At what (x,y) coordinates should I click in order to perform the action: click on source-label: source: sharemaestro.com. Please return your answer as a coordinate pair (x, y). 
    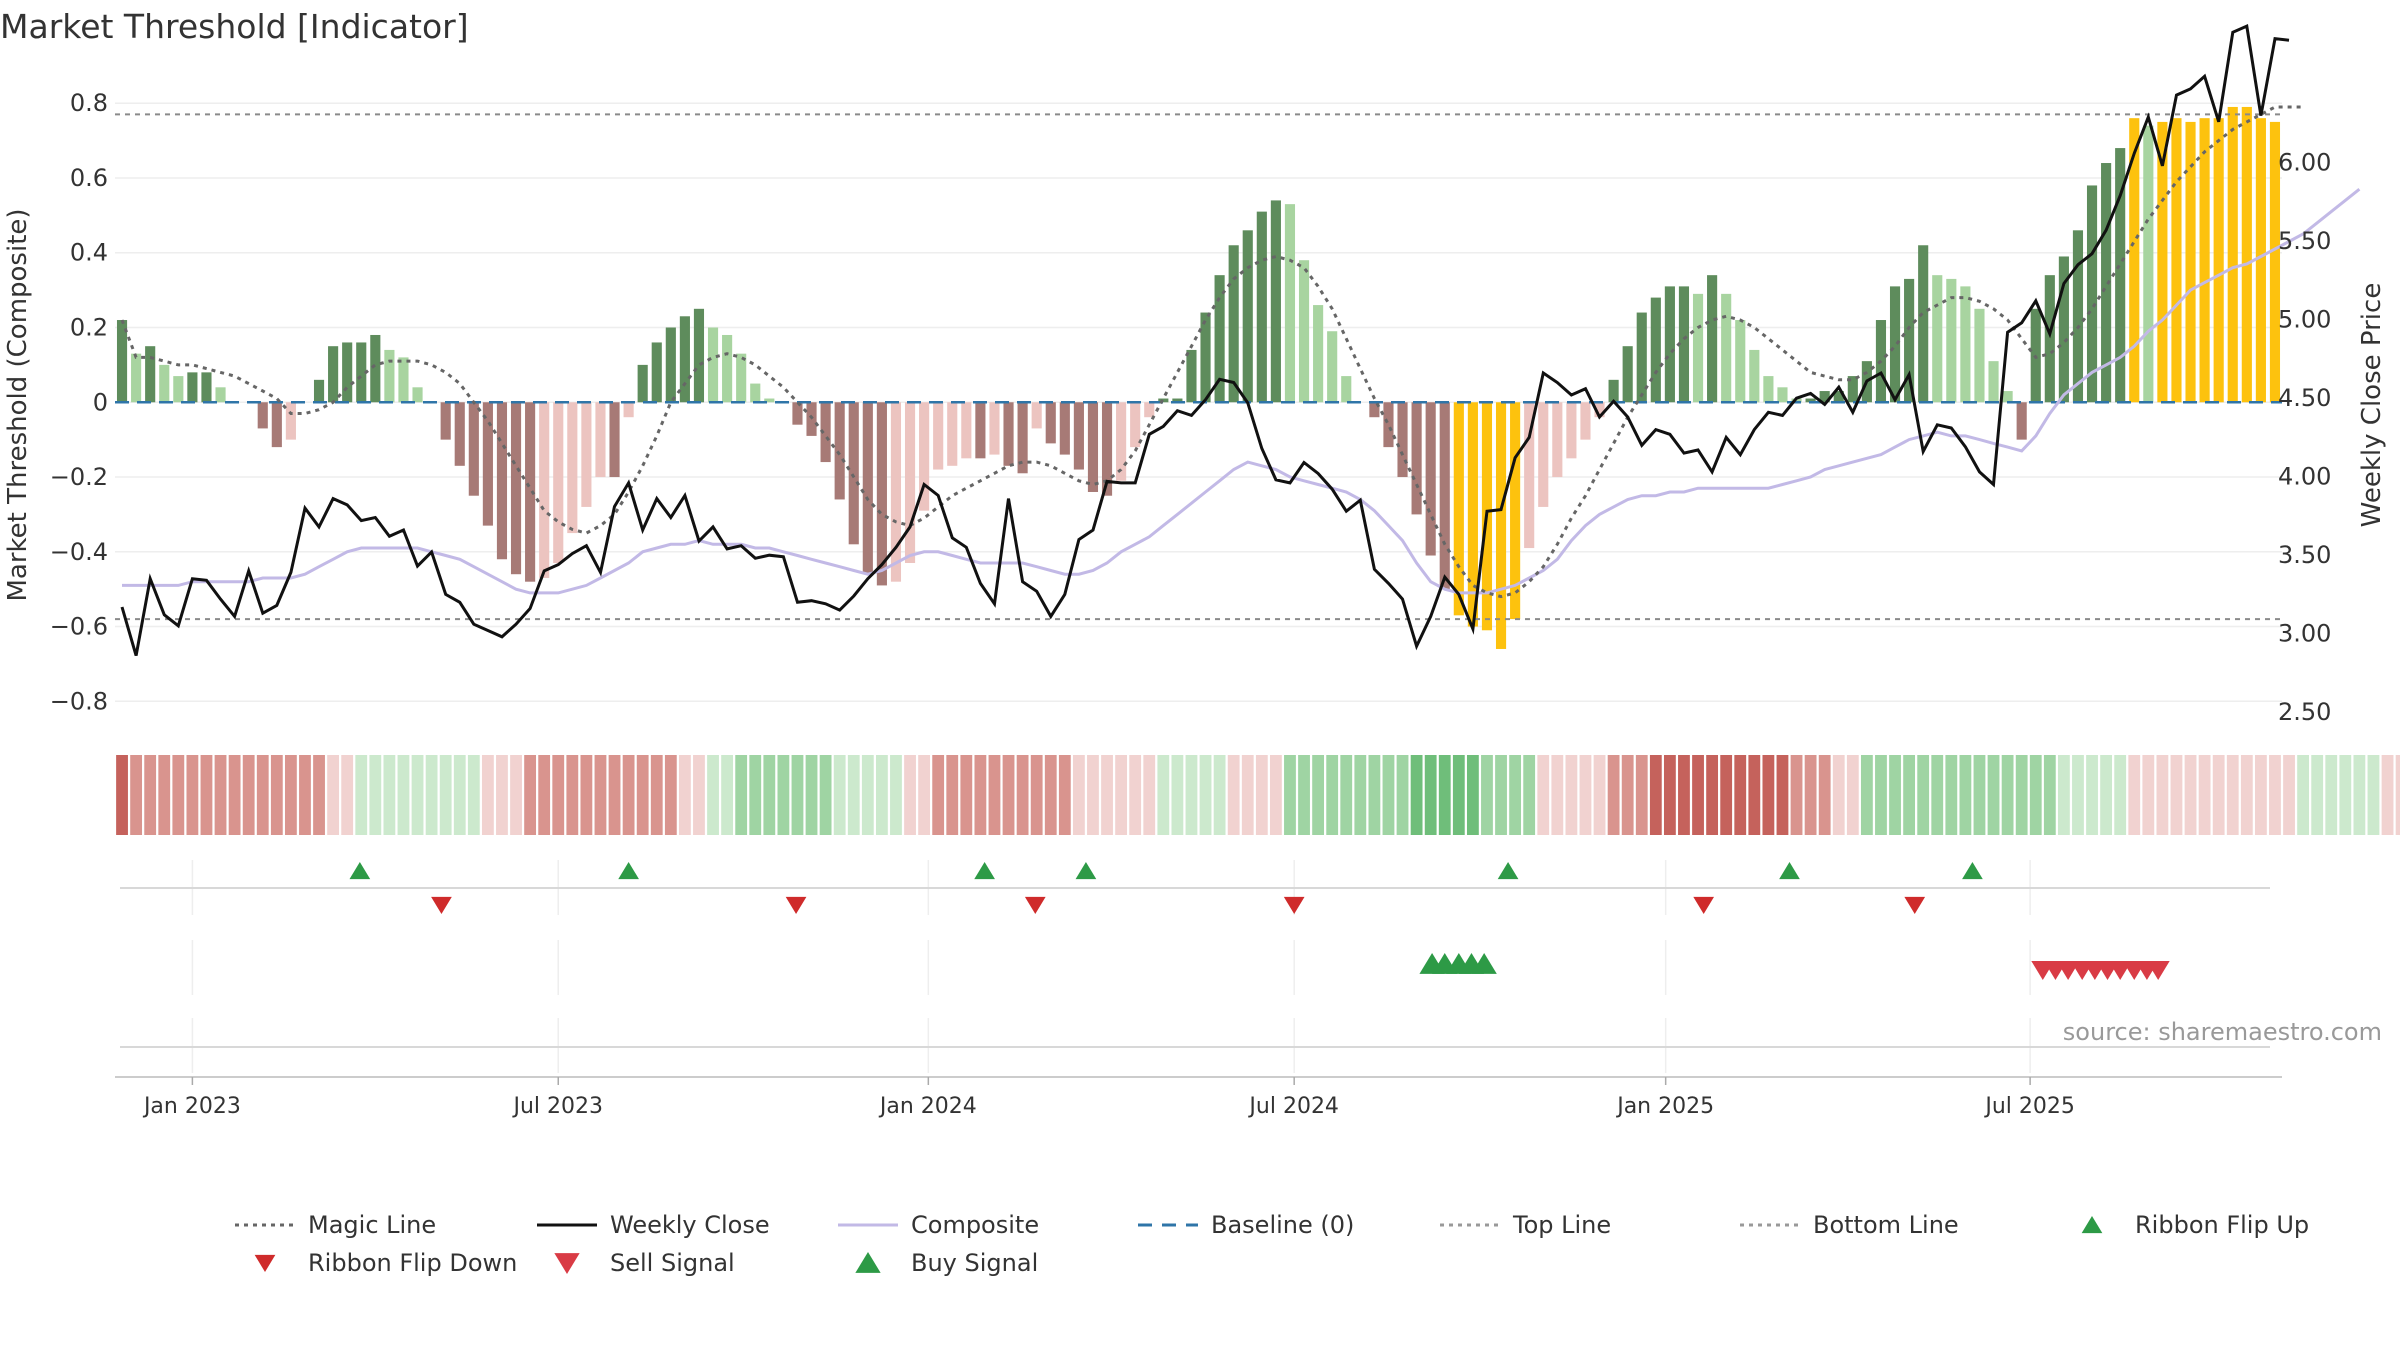
    Looking at the image, I should click on (2222, 1032).